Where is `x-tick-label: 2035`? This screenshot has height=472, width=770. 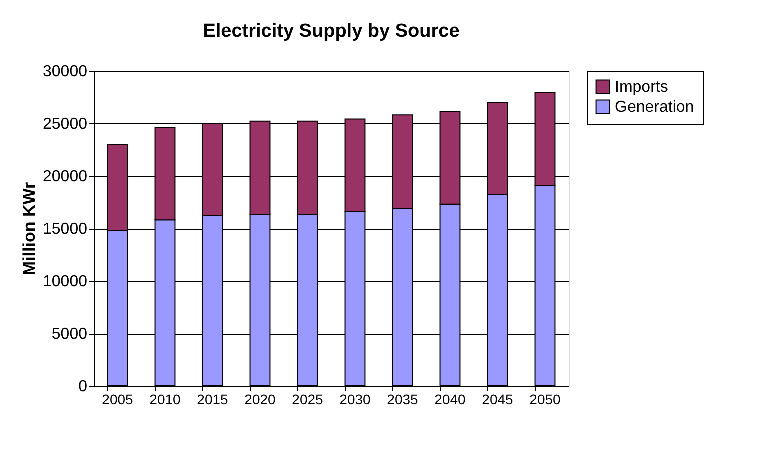 x-tick-label: 2035 is located at coordinates (403, 400).